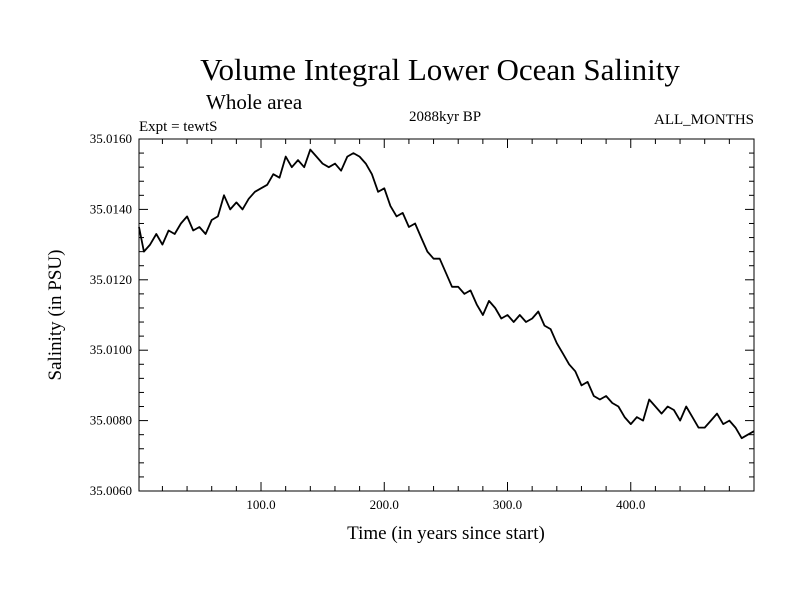  Describe the element at coordinates (111, 349) in the screenshot. I see `y-tick-label: 35.0100` at that location.